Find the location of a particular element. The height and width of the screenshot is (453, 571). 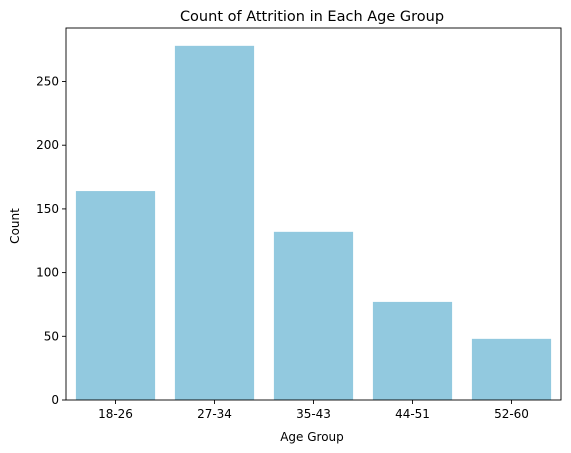

y-axis-label: Count is located at coordinates (15, 226).